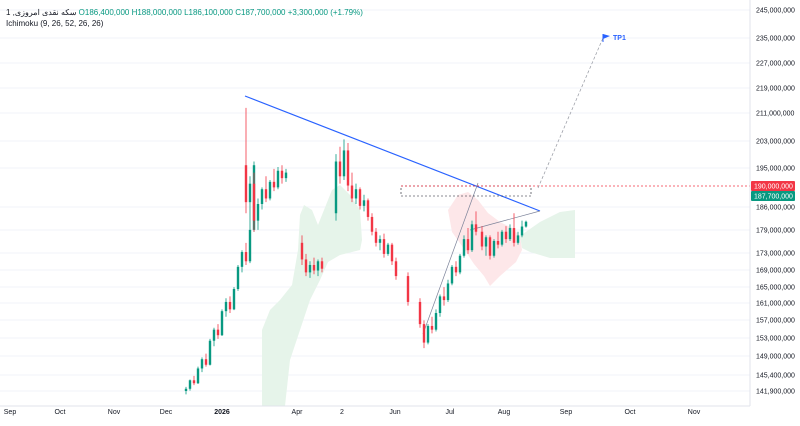 This screenshot has width=800, height=426. I want to click on x-tick-label: Sep, so click(566, 412).